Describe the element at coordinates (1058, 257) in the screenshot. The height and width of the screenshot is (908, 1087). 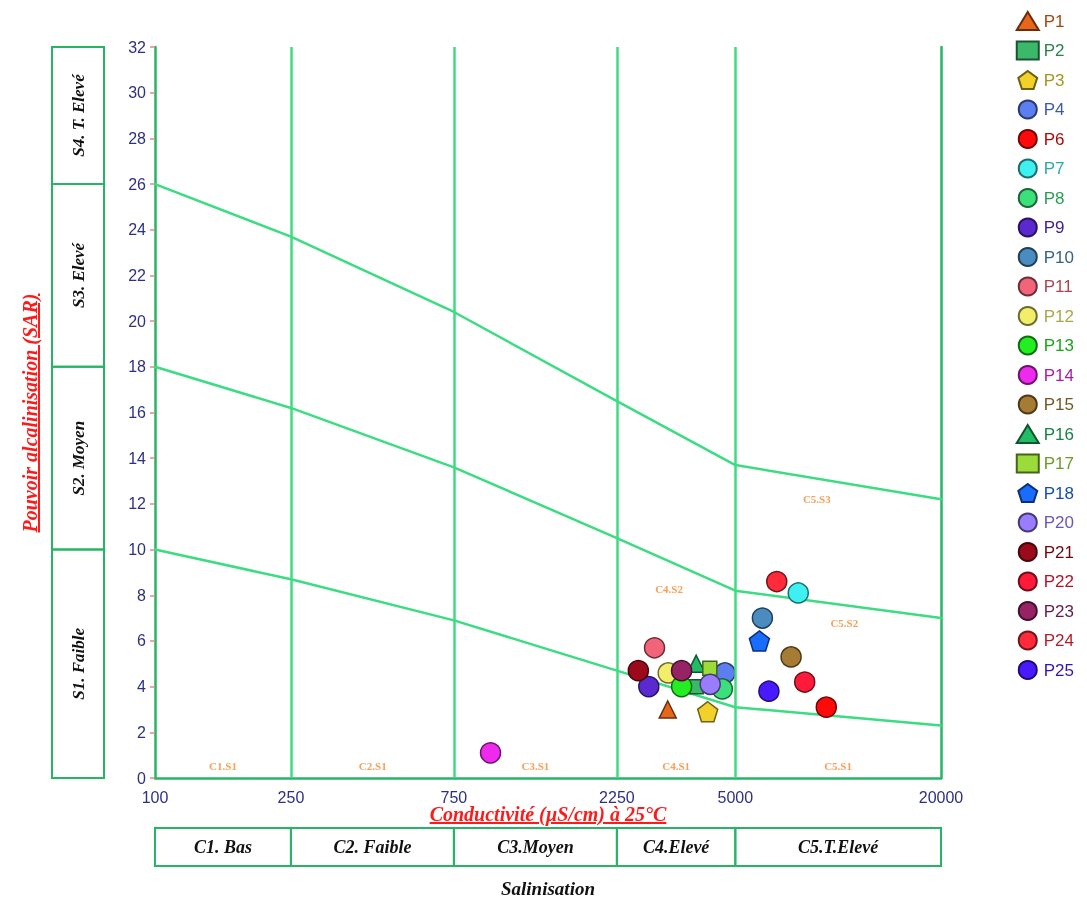
I see `legend-label: P10` at that location.